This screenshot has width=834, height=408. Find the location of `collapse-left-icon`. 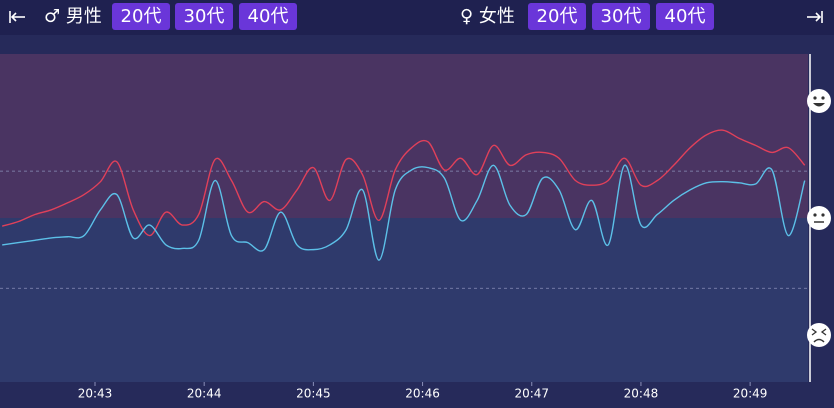

collapse-left-icon is located at coordinates (18, 17).